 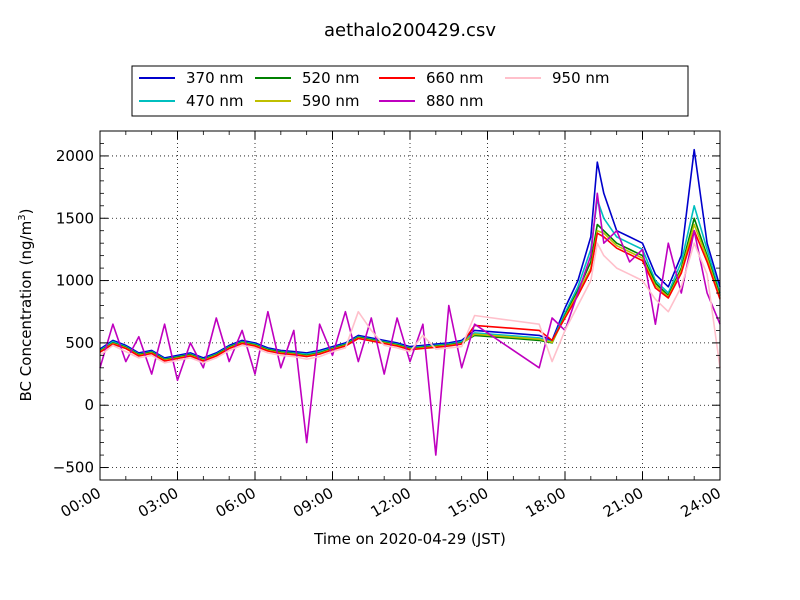 I want to click on x-tick-label: 00:00, so click(x=81, y=502).